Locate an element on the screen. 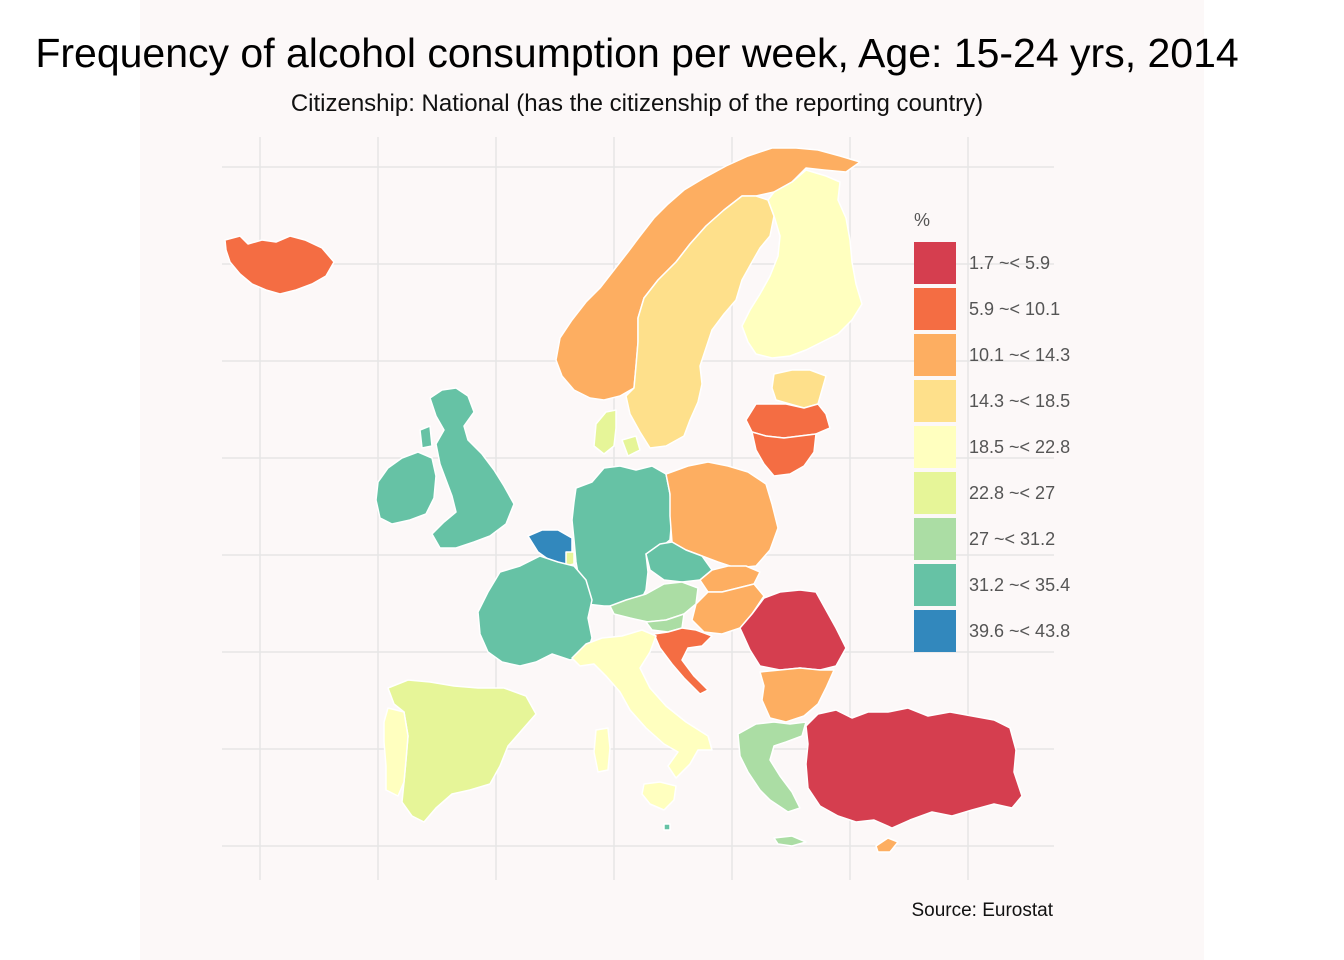 This screenshot has width=1344, height=960. region-portugal is located at coordinates (396, 752).